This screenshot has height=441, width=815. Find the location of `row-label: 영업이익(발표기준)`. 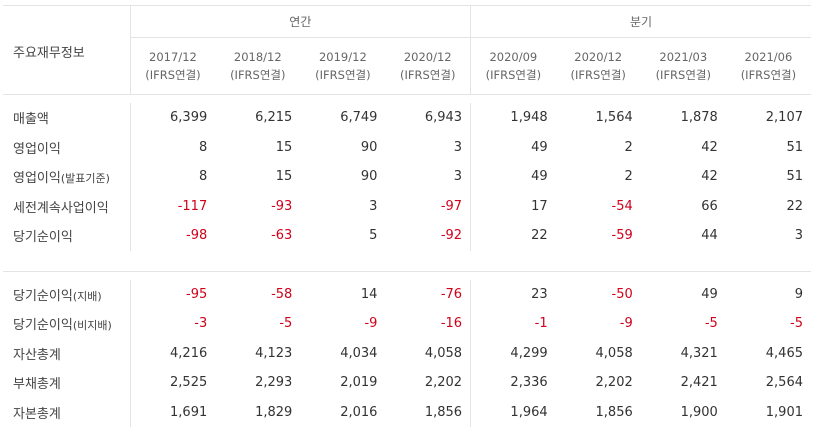

row-label: 영업이익(발표기준) is located at coordinates (66, 177).